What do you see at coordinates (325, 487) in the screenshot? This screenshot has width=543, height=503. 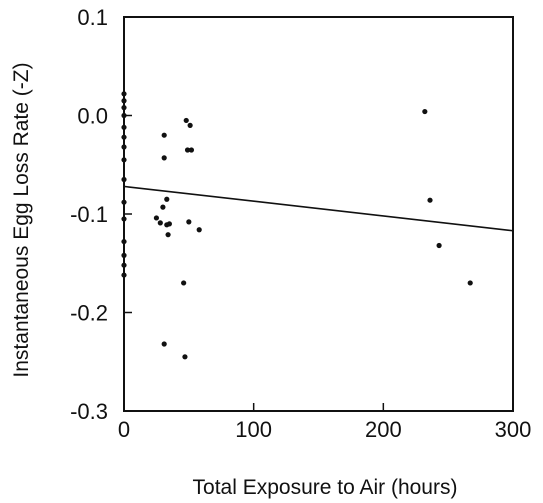 I see `x-axis-label: Total Exposure to Air (hours)` at bounding box center [325, 487].